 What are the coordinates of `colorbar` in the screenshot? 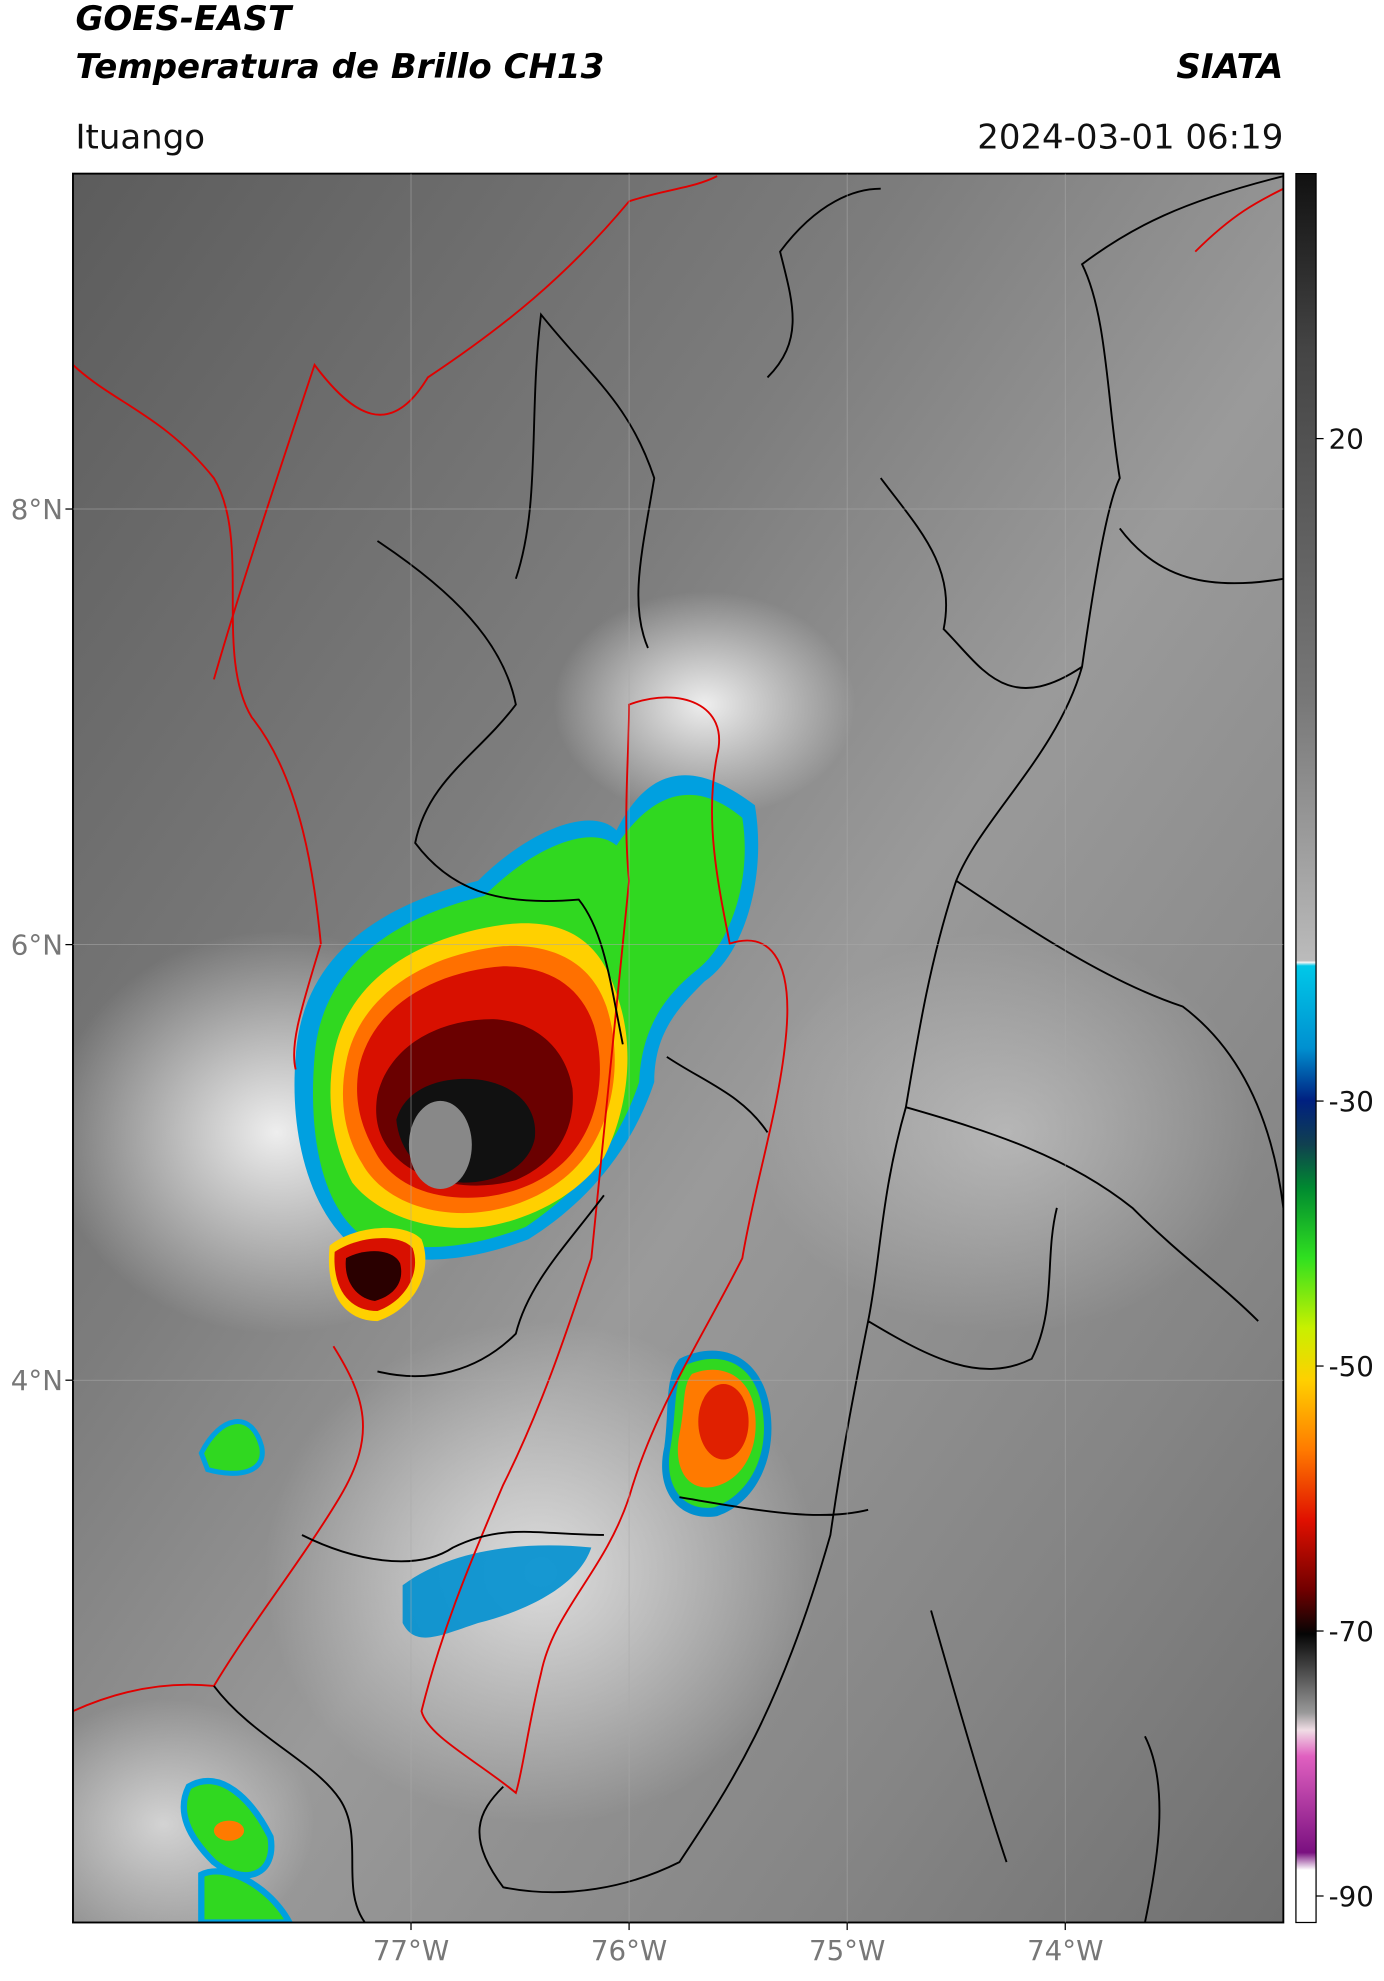 It's located at (1306, 1048).